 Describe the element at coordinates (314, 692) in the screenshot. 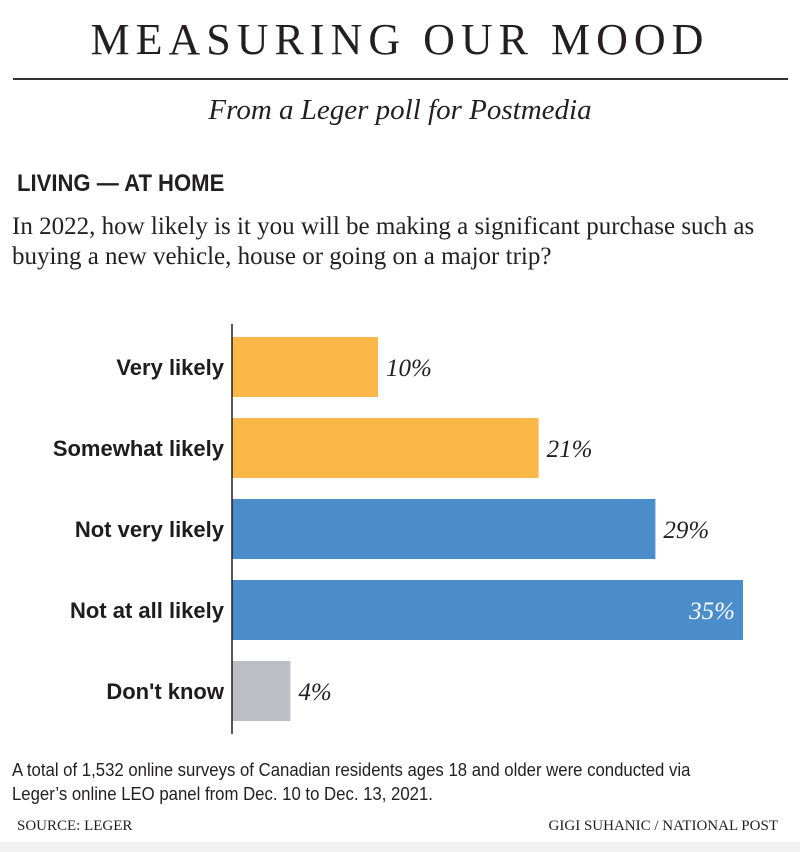

I see `value-label-don-t-know: 4%` at that location.